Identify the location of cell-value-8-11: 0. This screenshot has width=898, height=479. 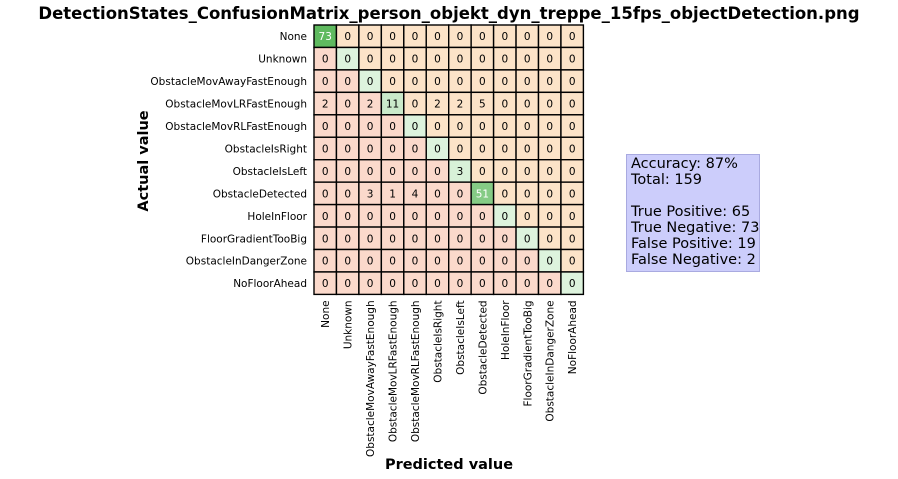
(572, 217).